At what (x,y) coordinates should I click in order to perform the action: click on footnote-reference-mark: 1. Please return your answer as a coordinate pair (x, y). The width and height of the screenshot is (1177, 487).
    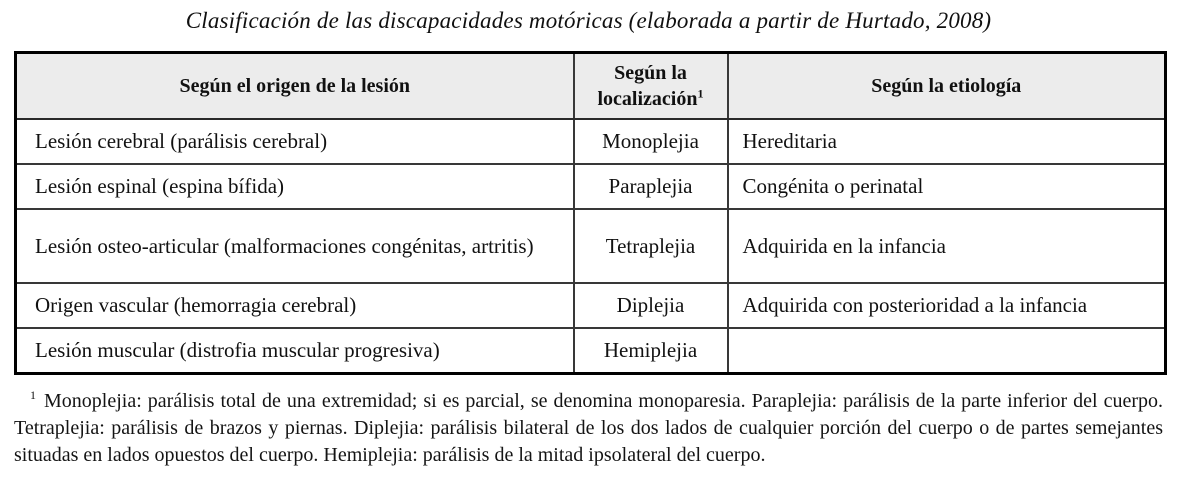
    Looking at the image, I should click on (700, 93).